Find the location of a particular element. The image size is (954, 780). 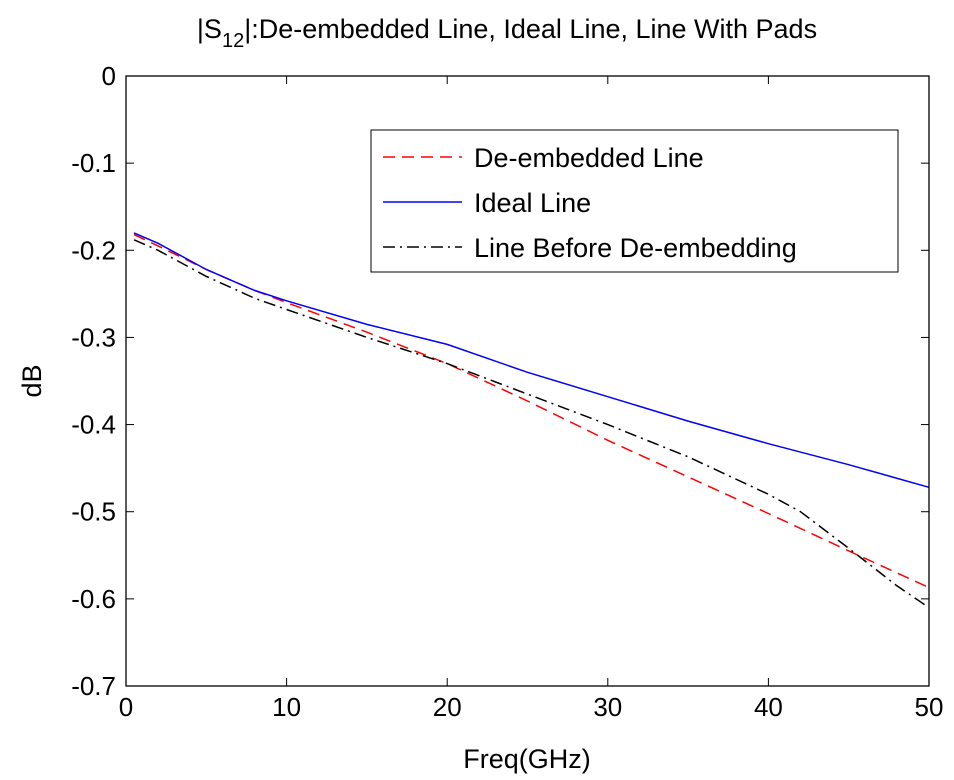

x-tick-label: 50 is located at coordinates (929, 707).